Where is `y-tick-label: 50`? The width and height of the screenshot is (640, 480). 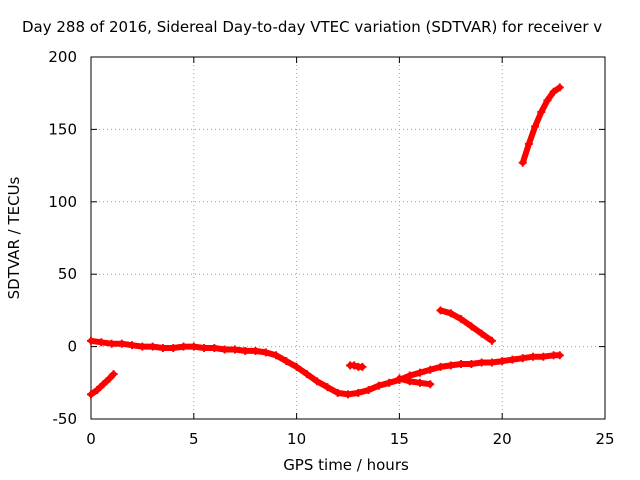
y-tick-label: 50 is located at coordinates (67, 274).